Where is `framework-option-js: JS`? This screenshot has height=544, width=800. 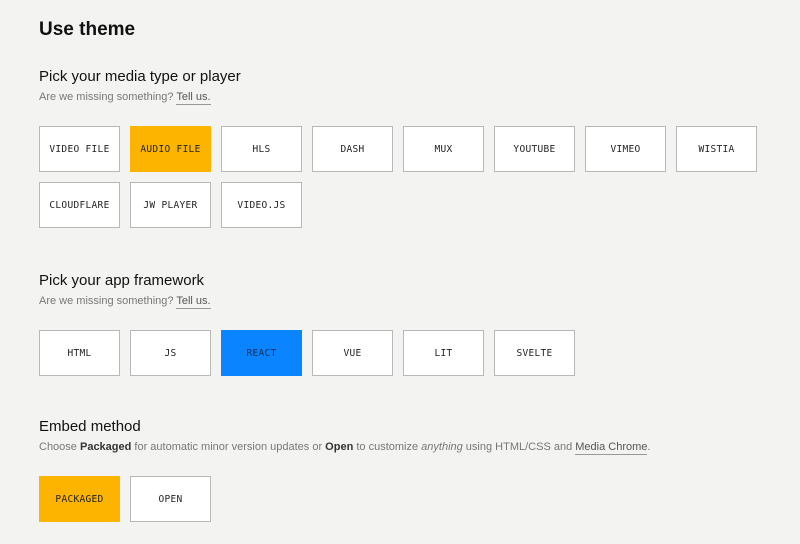 framework-option-js: JS is located at coordinates (170, 353).